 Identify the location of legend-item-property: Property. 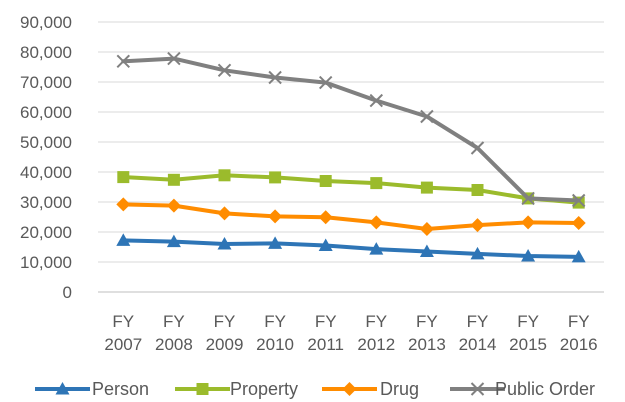
(236, 389).